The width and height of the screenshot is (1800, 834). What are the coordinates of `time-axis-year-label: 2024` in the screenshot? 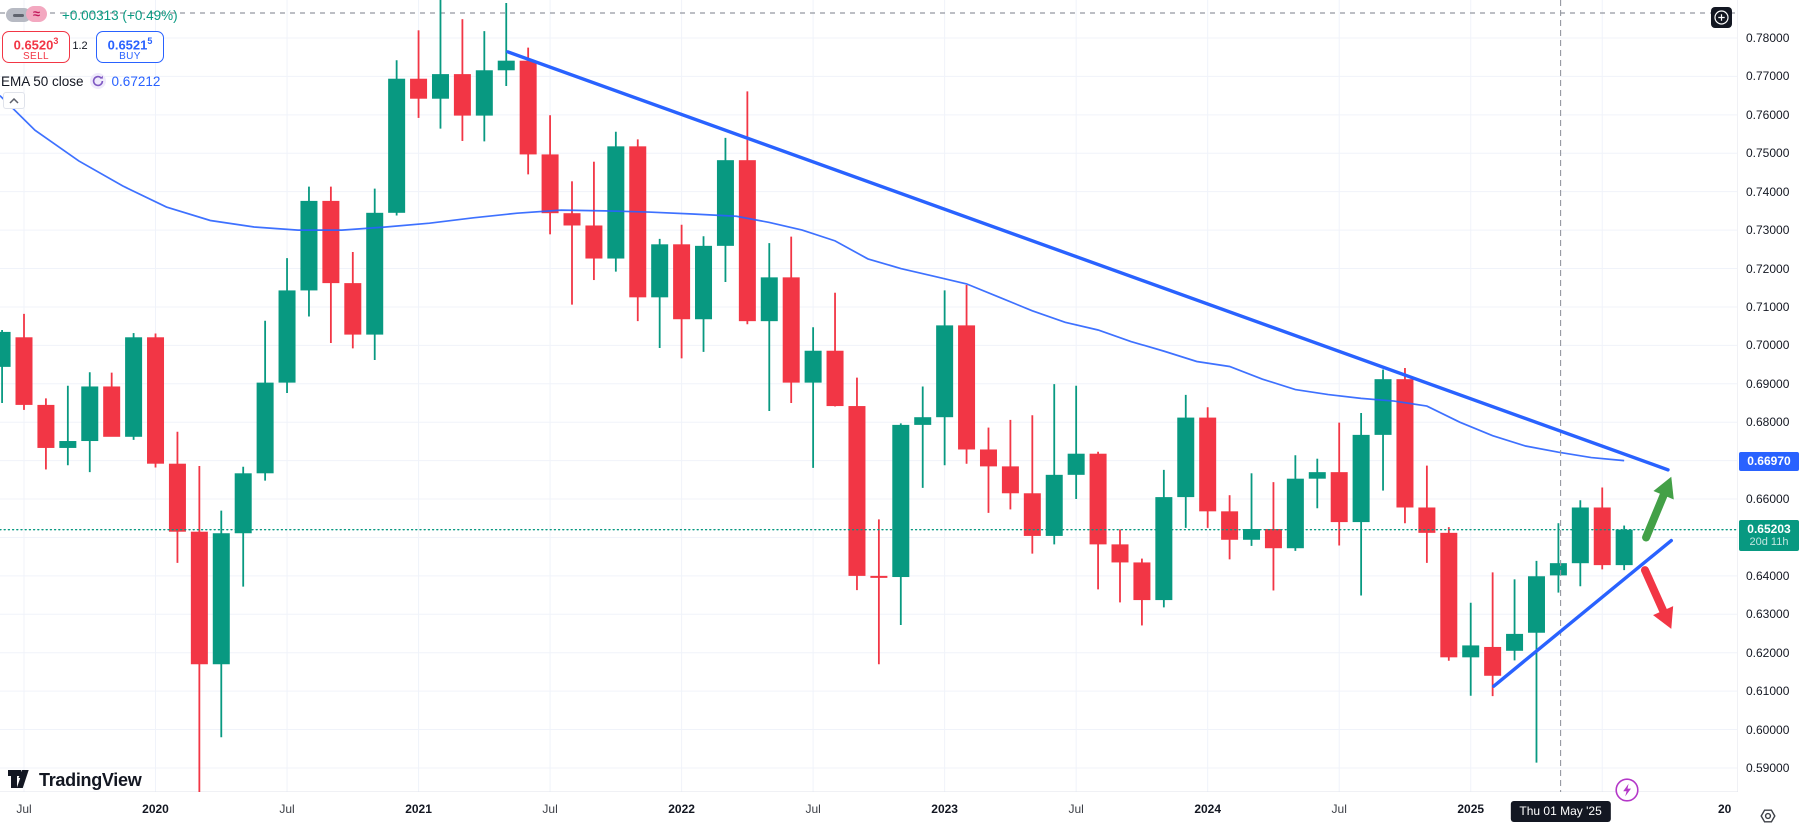 It's located at (1208, 809).